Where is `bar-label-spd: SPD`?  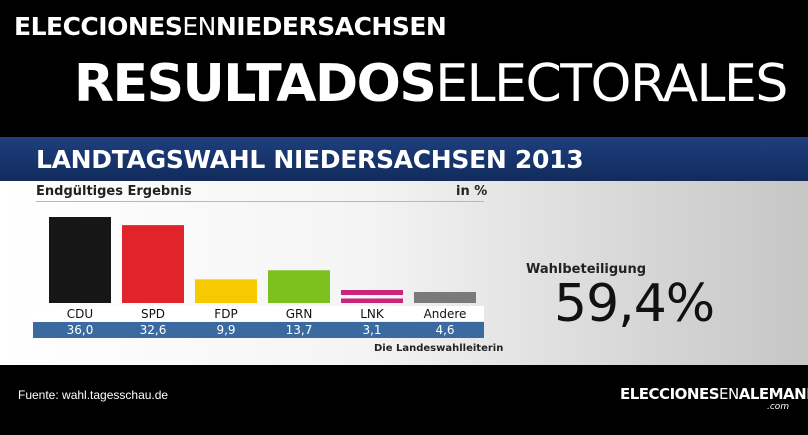
bar-label-spd: SPD is located at coordinates (153, 314).